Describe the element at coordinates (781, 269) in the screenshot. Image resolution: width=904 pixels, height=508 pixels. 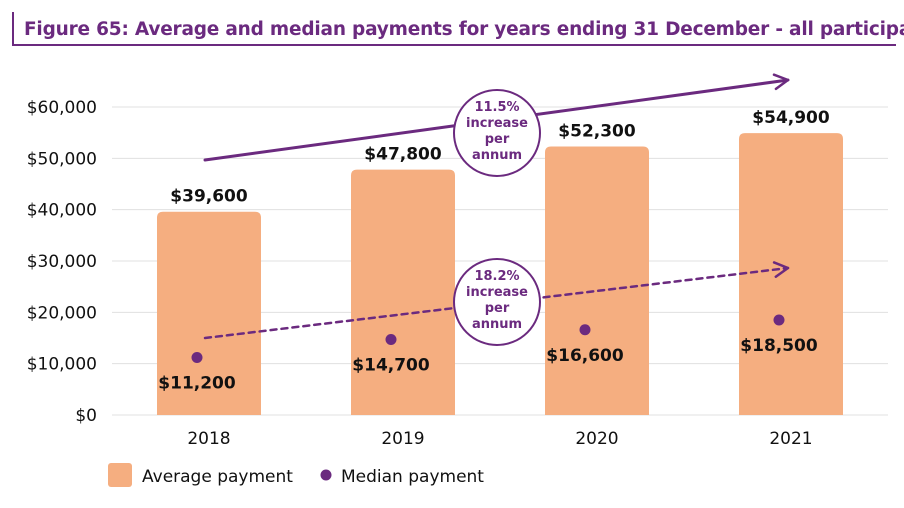
I see `median-trend-arrow-head` at that location.